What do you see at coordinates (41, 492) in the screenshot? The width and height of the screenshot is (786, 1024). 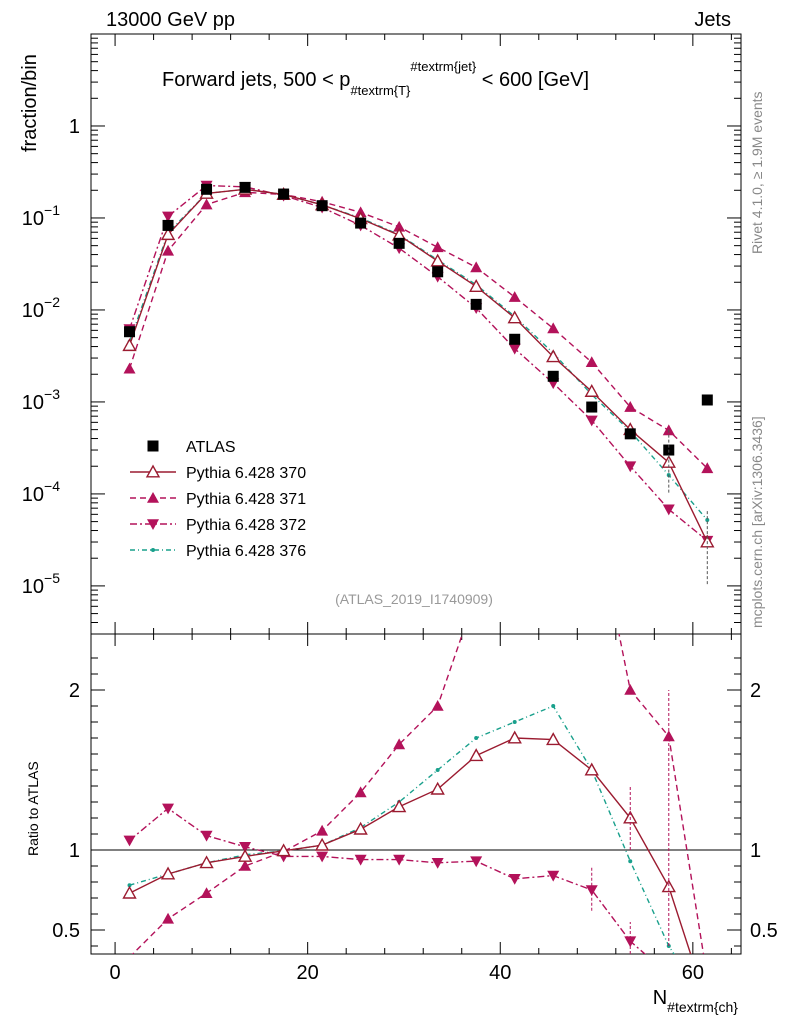 I see `y-tick-label: 10⁻⁴` at bounding box center [41, 492].